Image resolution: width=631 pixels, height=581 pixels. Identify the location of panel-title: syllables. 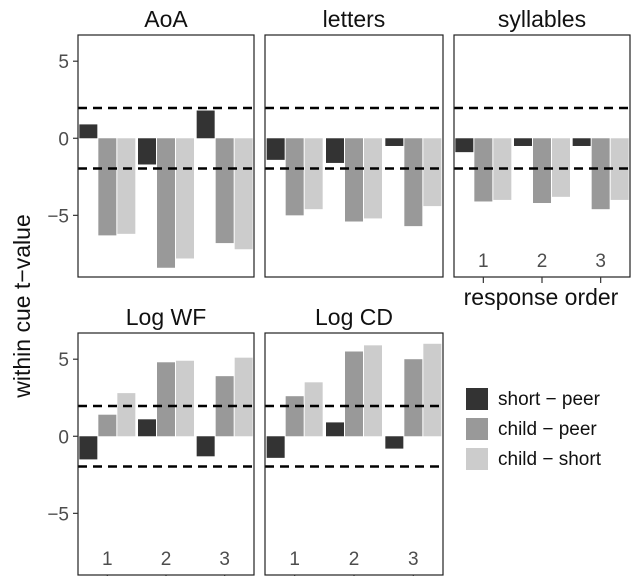
(542, 19).